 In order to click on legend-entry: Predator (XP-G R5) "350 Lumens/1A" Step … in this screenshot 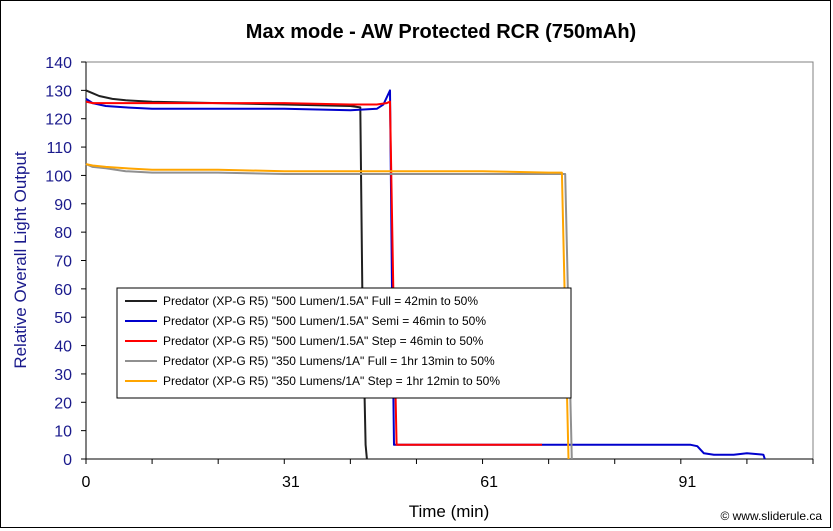, I will do `click(331, 381)`.